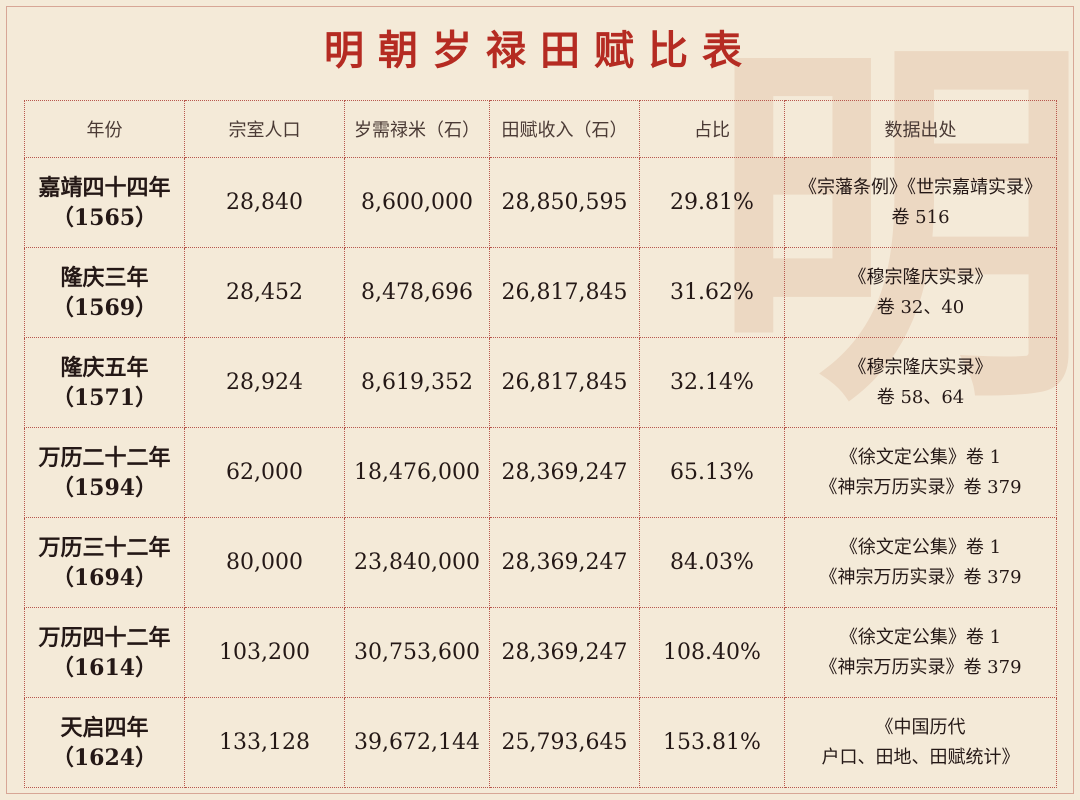 Image resolution: width=1080 pixels, height=800 pixels. Describe the element at coordinates (920, 217) in the screenshot. I see `source-line: 卷 516` at that location.